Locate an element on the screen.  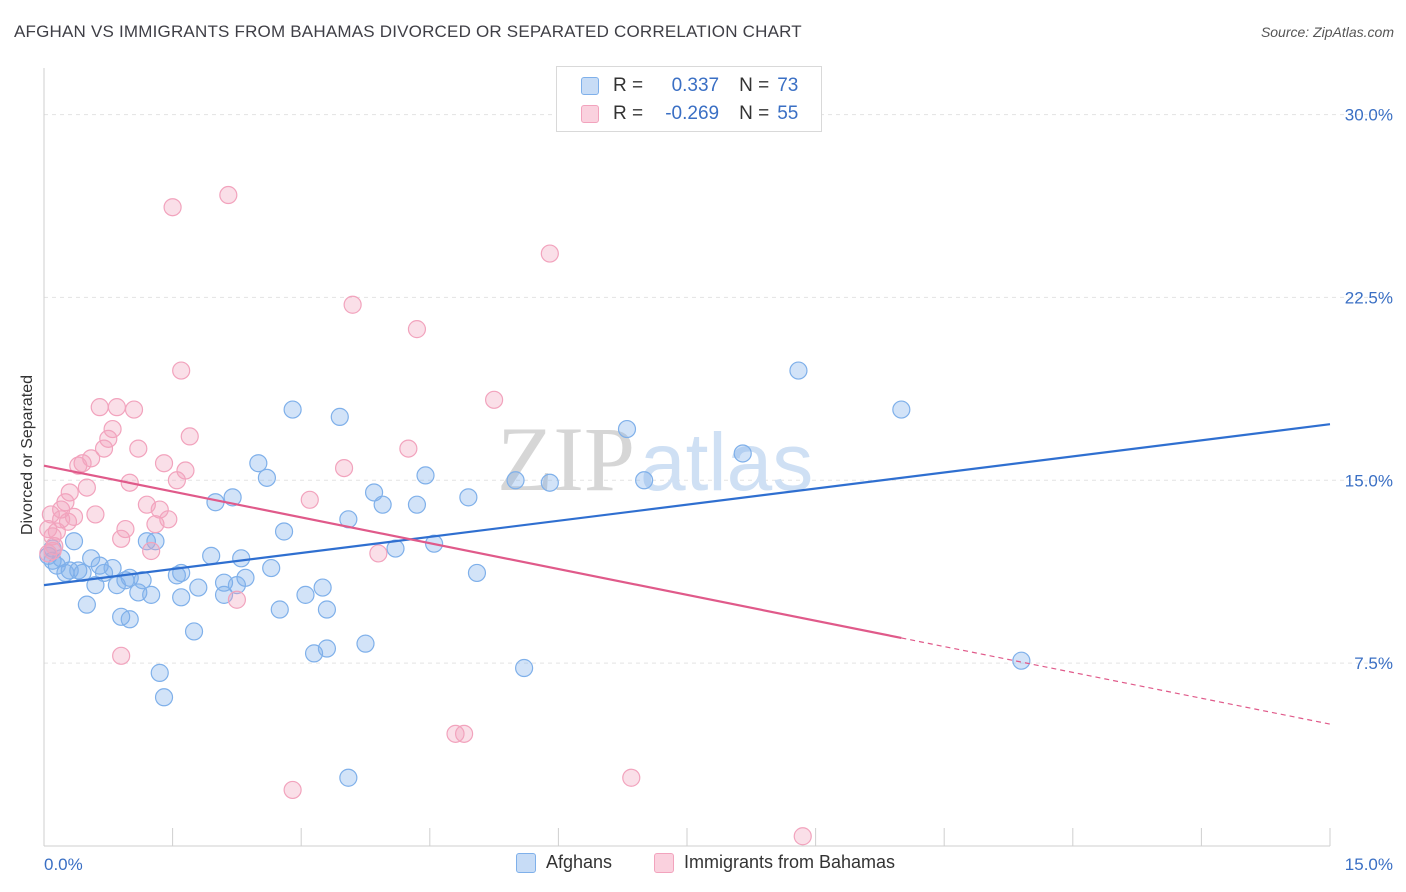
x-tick-label: 0.0% is located at coordinates (63, 864).